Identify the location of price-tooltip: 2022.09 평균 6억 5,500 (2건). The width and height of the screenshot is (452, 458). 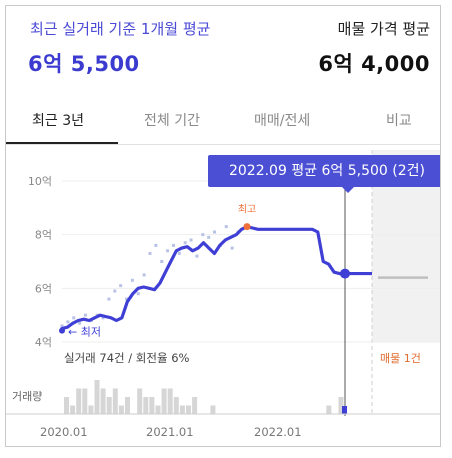
(324, 171).